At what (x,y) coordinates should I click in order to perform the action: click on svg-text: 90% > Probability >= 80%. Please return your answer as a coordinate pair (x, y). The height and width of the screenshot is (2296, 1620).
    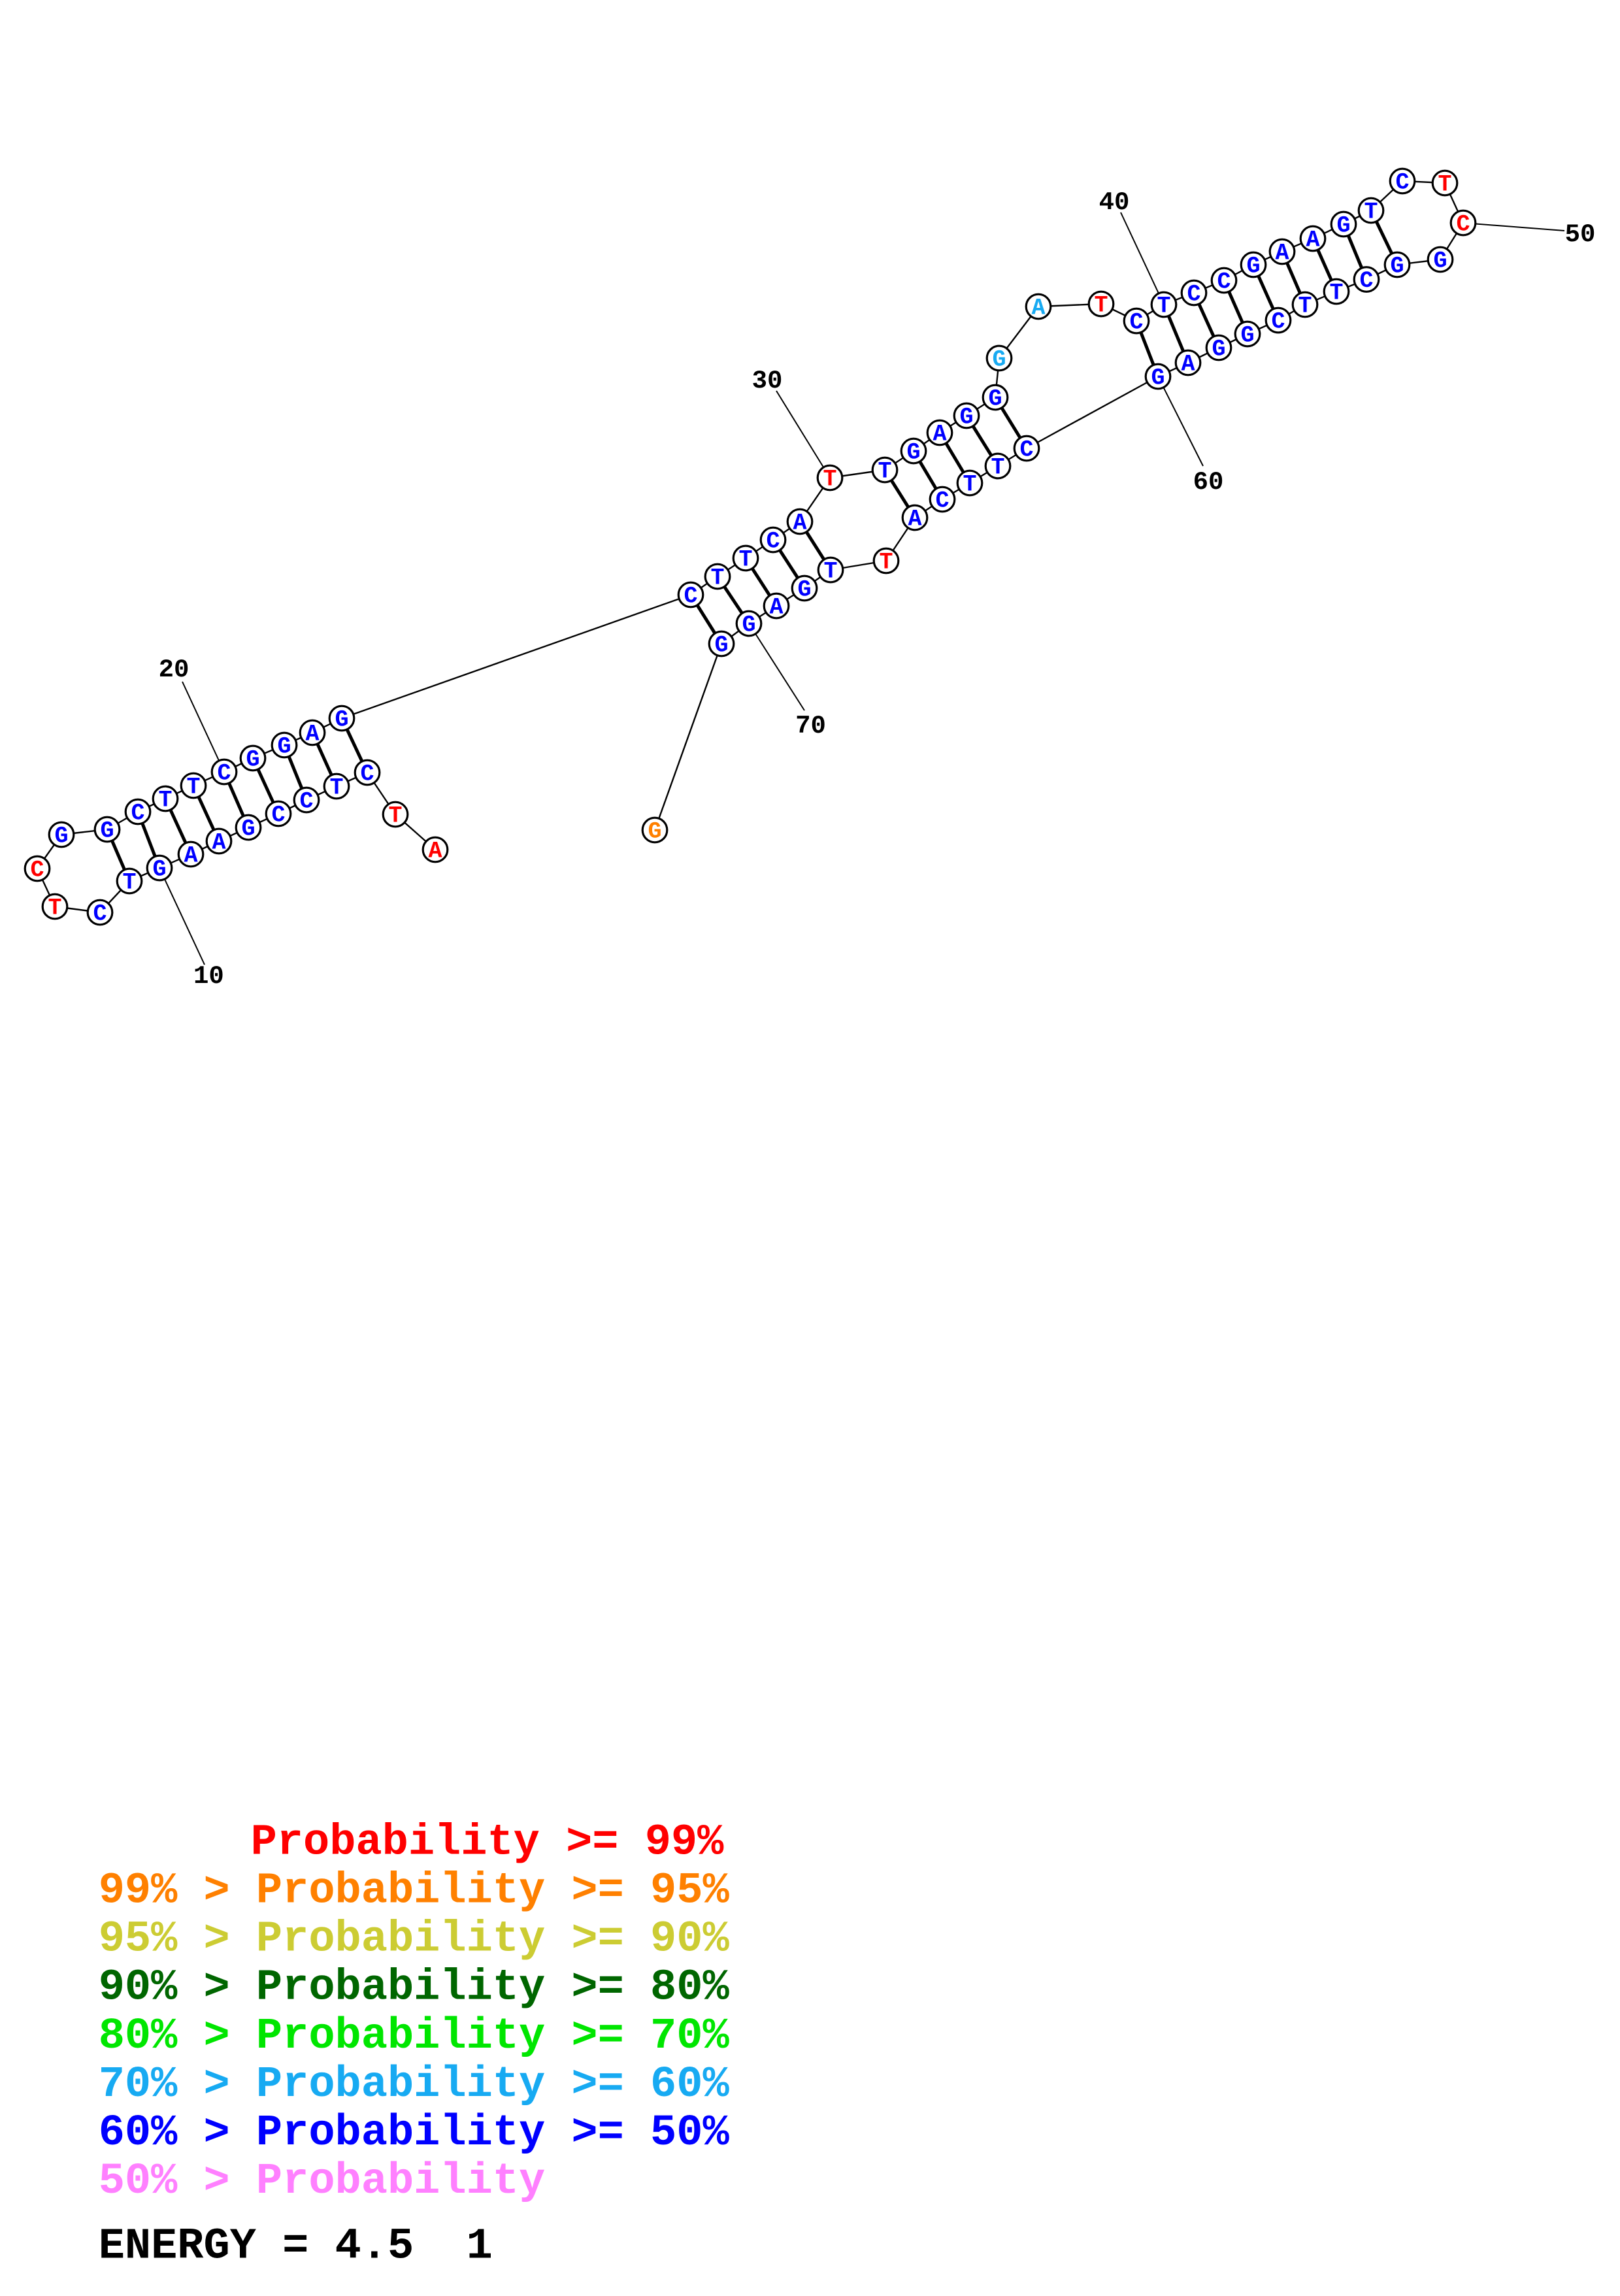
    Looking at the image, I should click on (414, 1988).